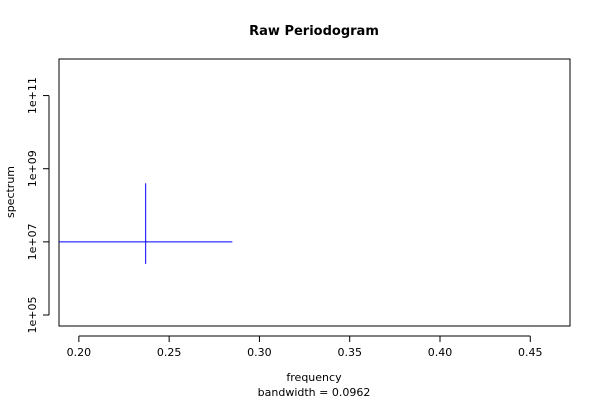  I want to click on chart-title: Raw Periodogram, so click(314, 31).